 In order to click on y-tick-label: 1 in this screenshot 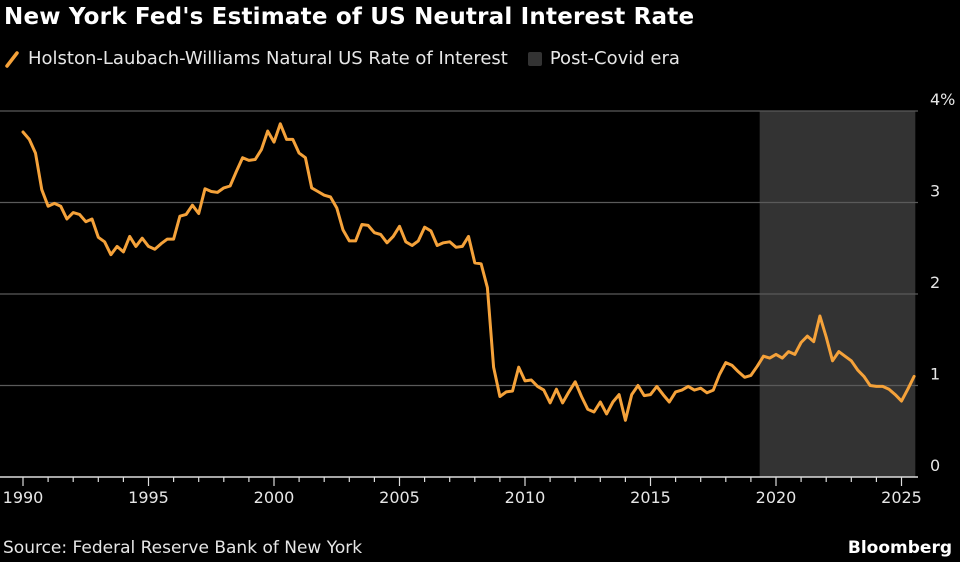, I will do `click(935, 374)`.